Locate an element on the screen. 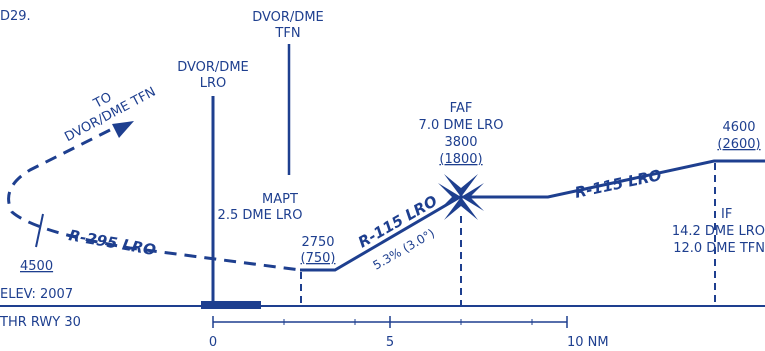 This screenshot has height=351, width=765. altitude-2750-agl: (750) is located at coordinates (318, 258).